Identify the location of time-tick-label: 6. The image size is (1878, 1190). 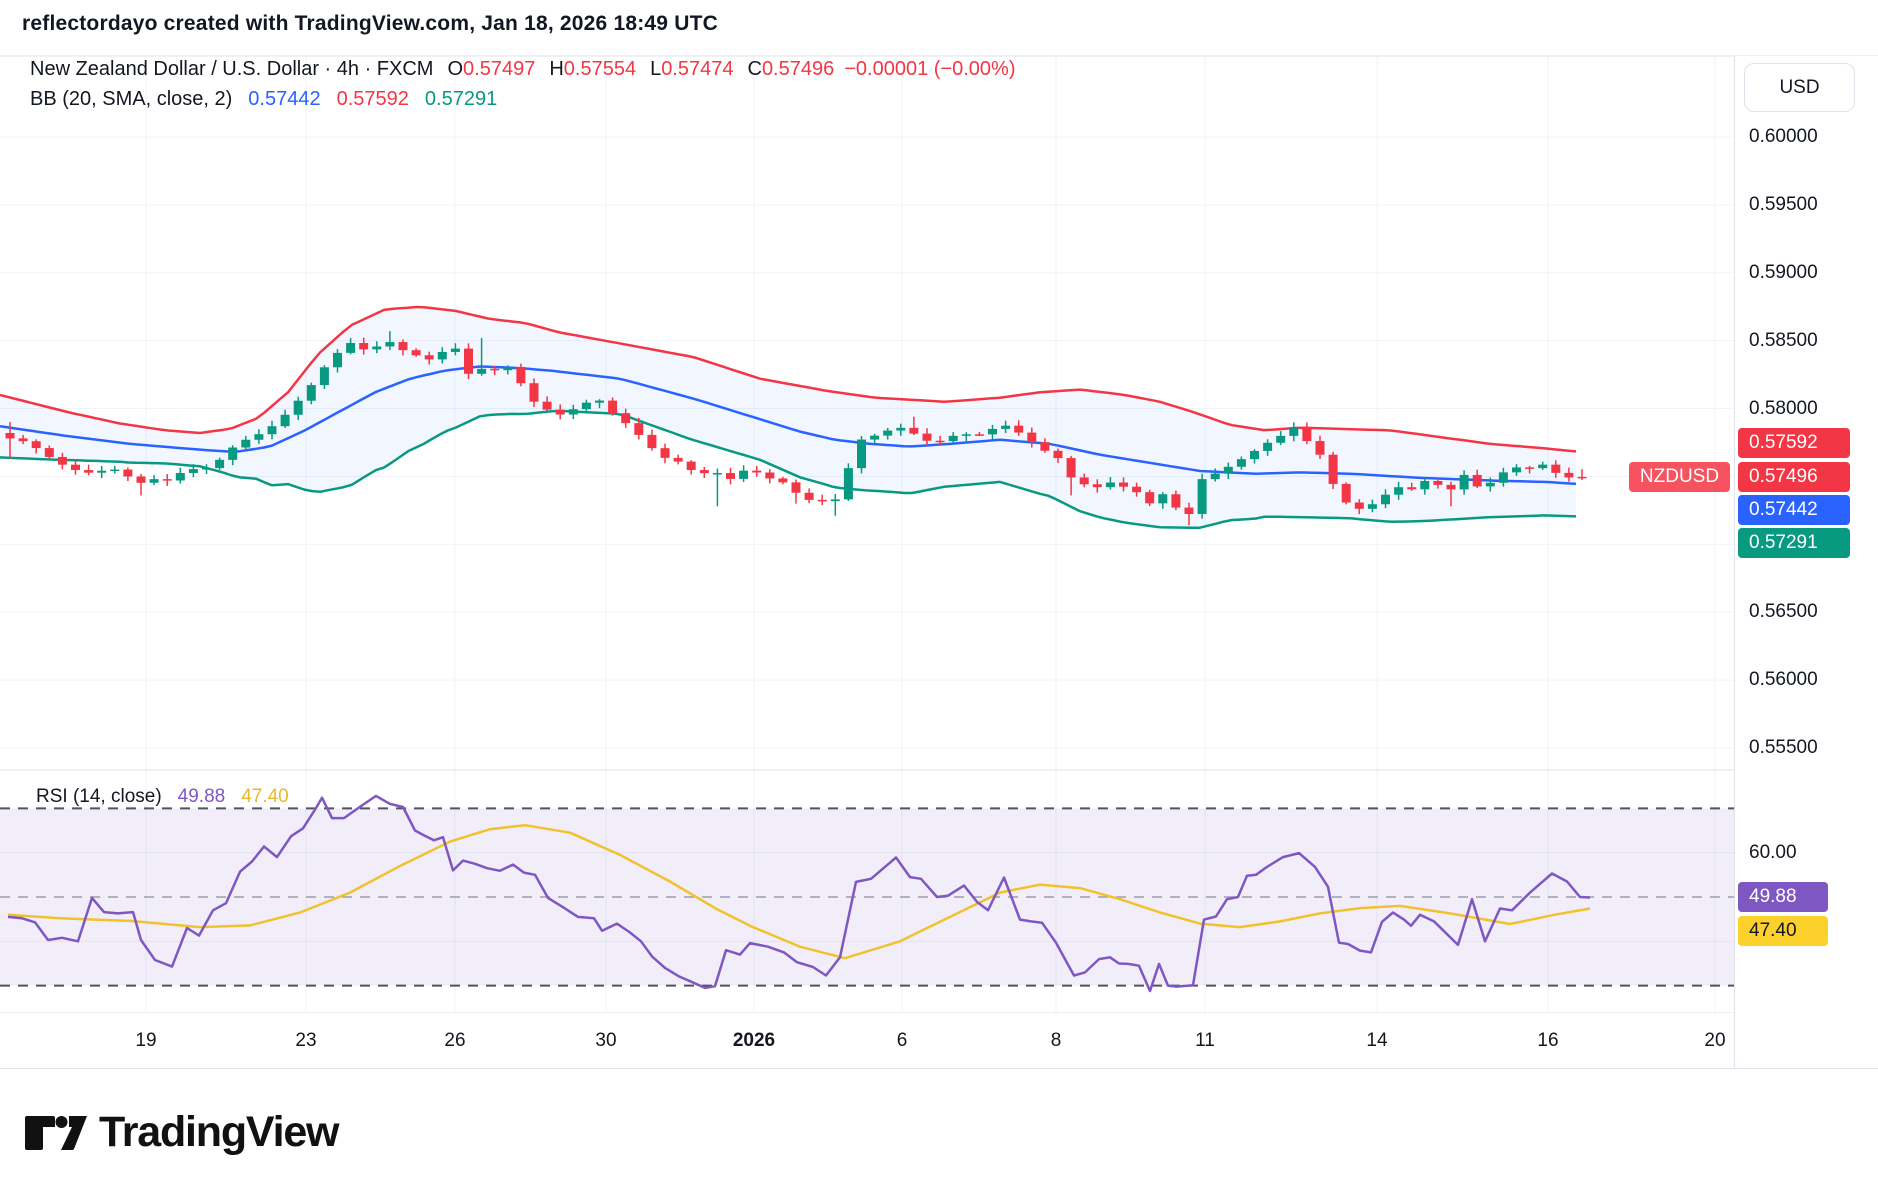
(902, 1040).